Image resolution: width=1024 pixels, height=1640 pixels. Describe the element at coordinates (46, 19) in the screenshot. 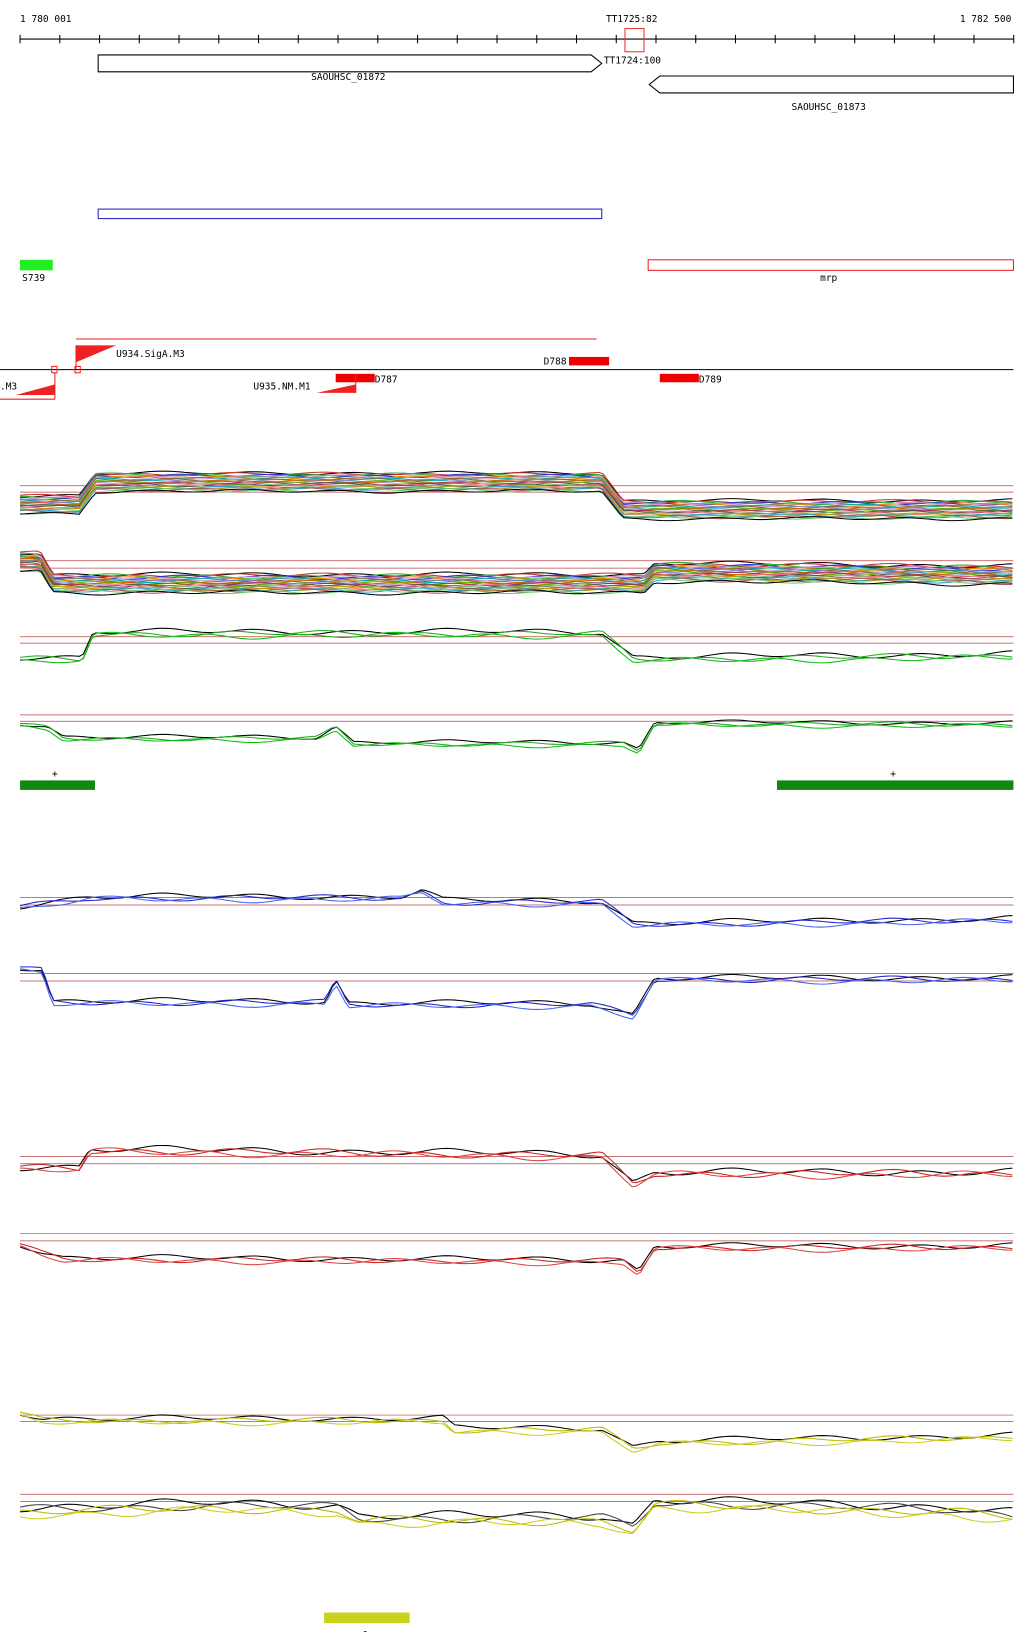

I see `ruler-start: 1 780 001` at that location.